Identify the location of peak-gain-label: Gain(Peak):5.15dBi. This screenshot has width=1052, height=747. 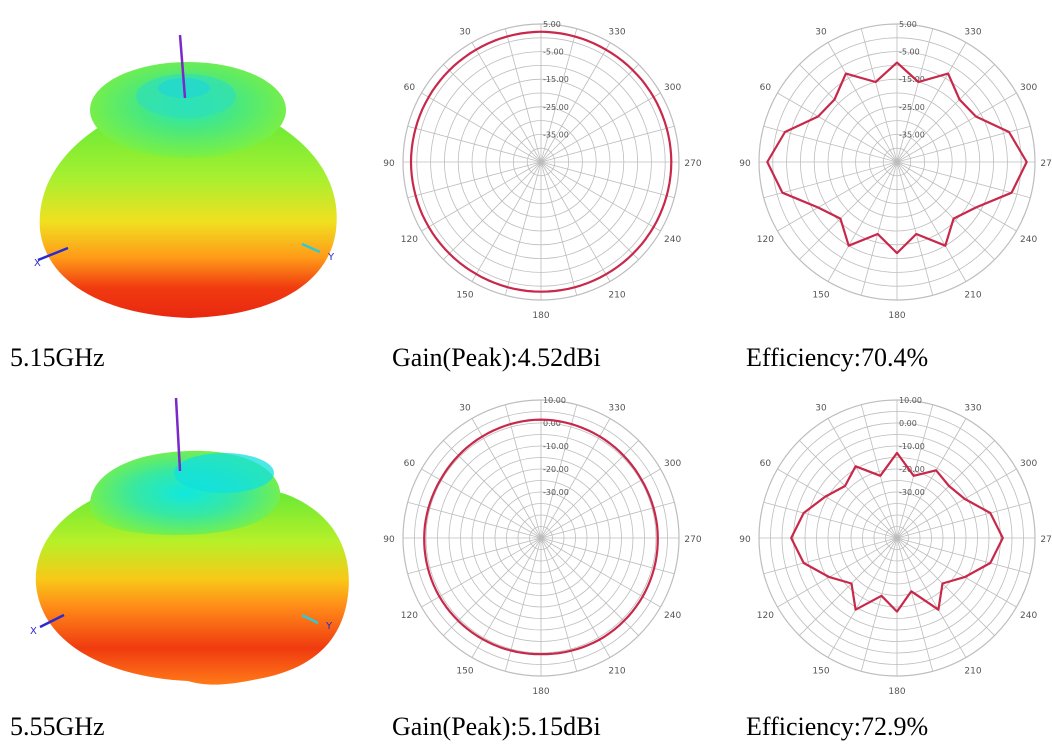
(496, 726).